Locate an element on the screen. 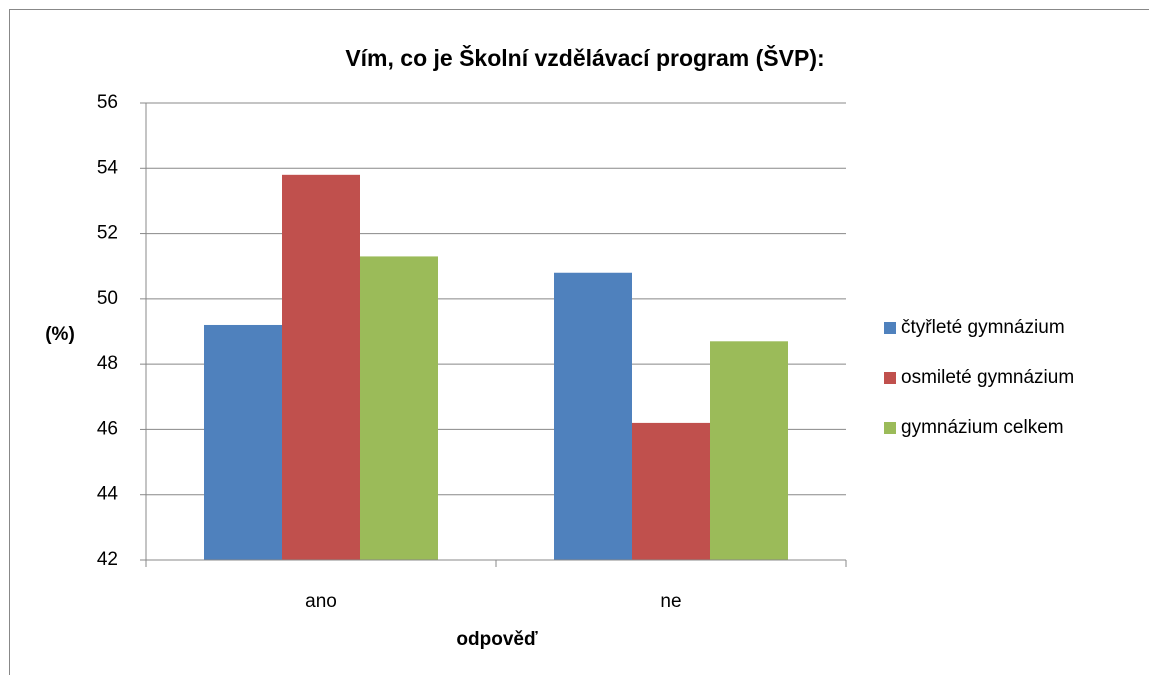 The height and width of the screenshot is (675, 1149). y-tick-label: 48 is located at coordinates (107, 363).